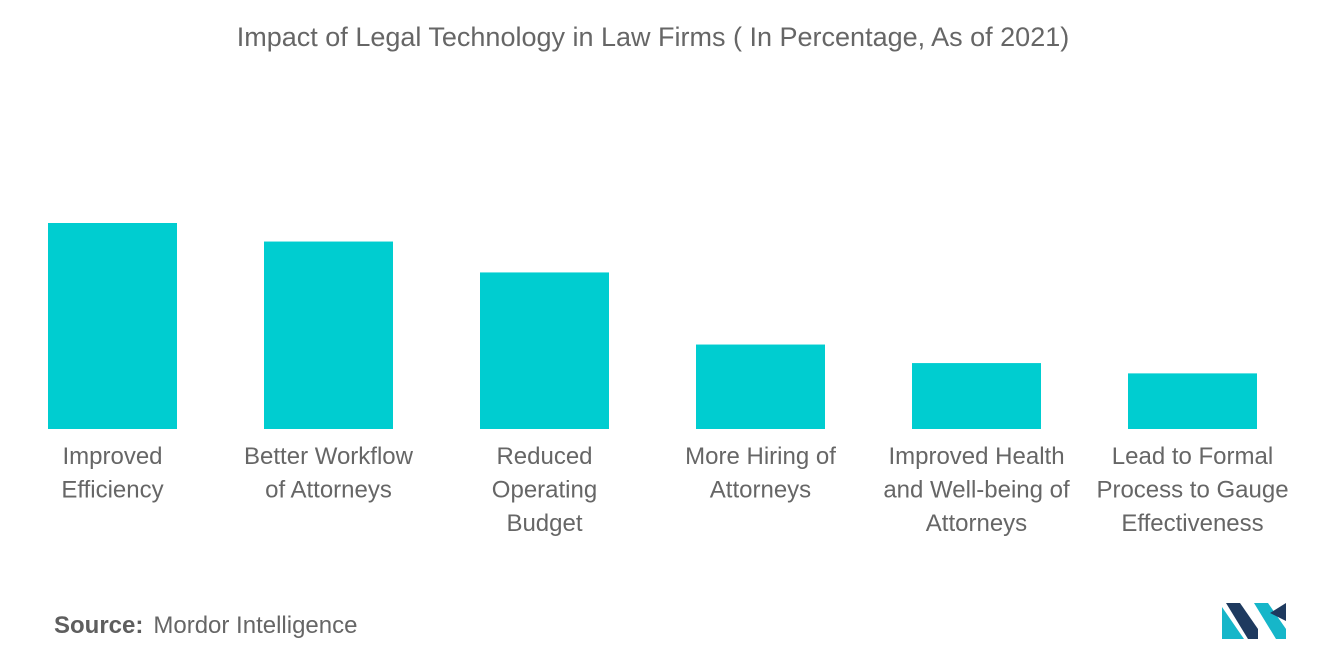 This screenshot has width=1320, height=665. Describe the element at coordinates (1254, 621) in the screenshot. I see `mordor-intelligence-logo-icon` at that location.